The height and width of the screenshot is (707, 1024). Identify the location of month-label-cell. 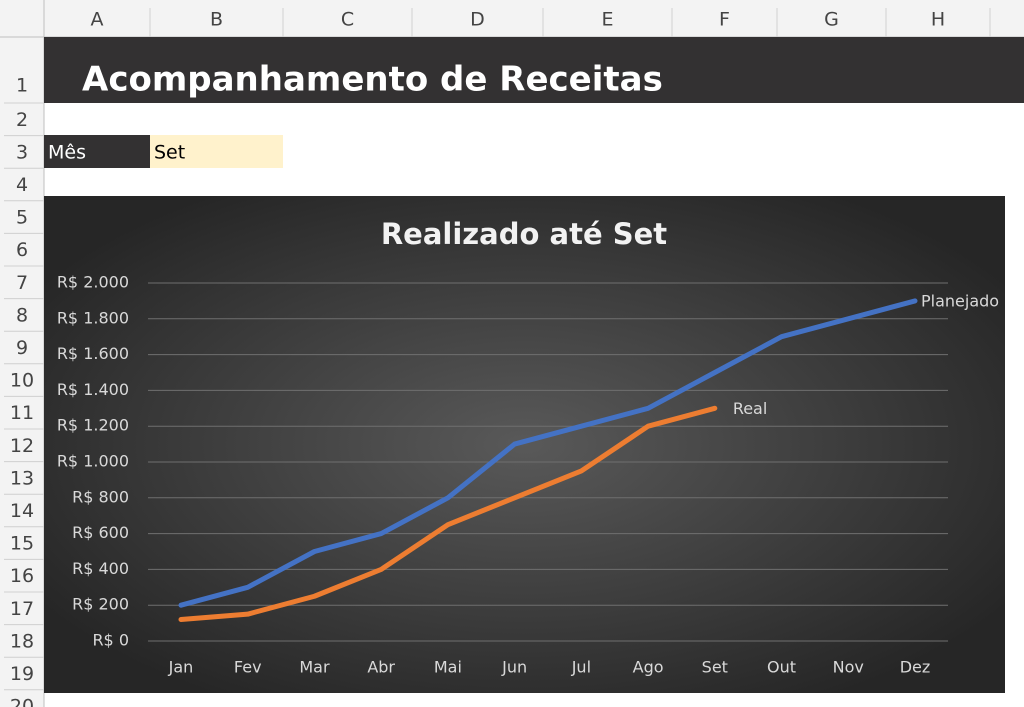
(97, 151).